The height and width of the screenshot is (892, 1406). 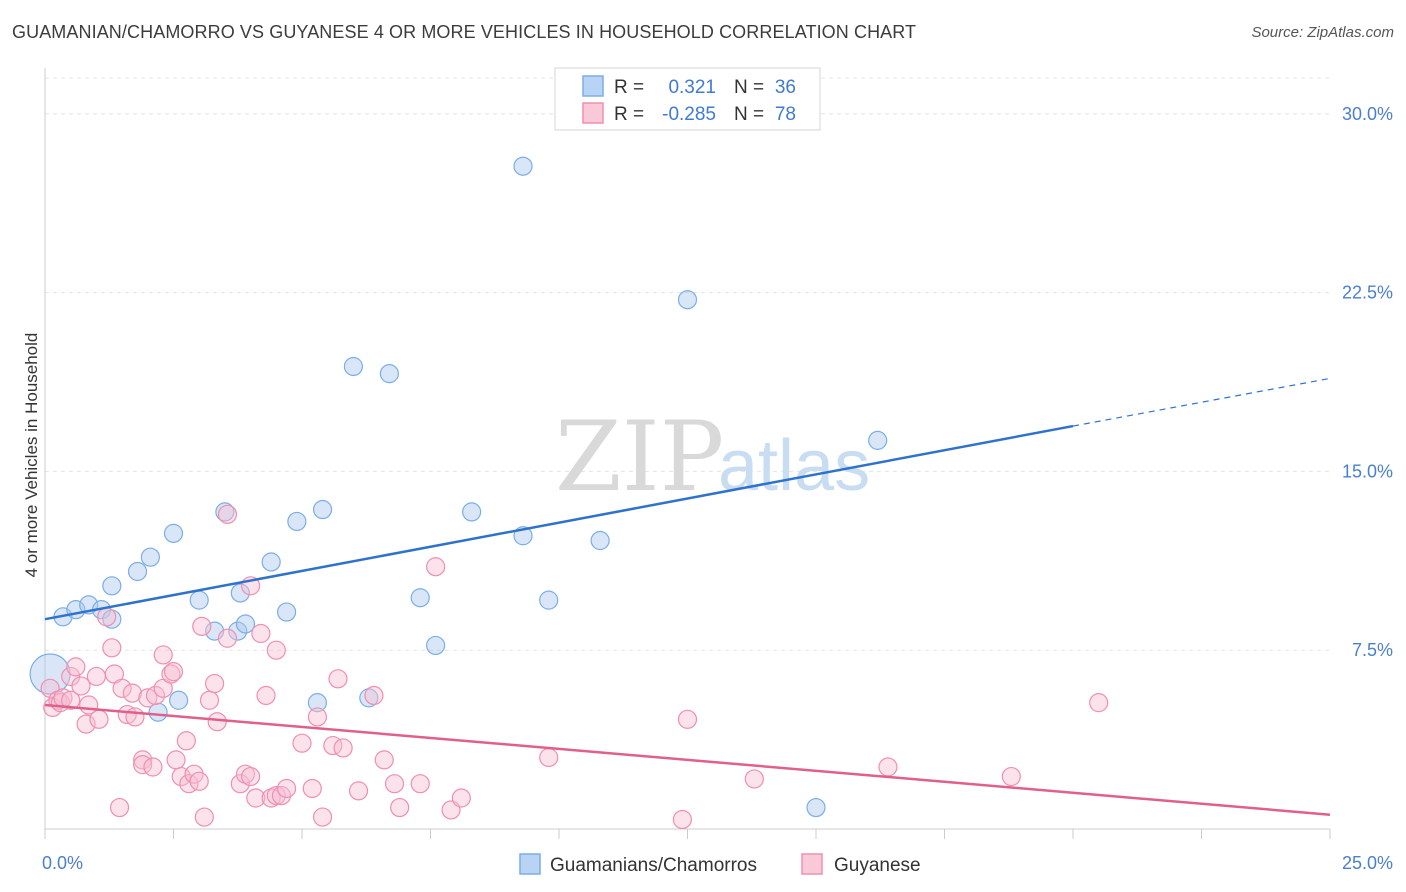 I want to click on stats-legend-swatch-pink, so click(x=593, y=113).